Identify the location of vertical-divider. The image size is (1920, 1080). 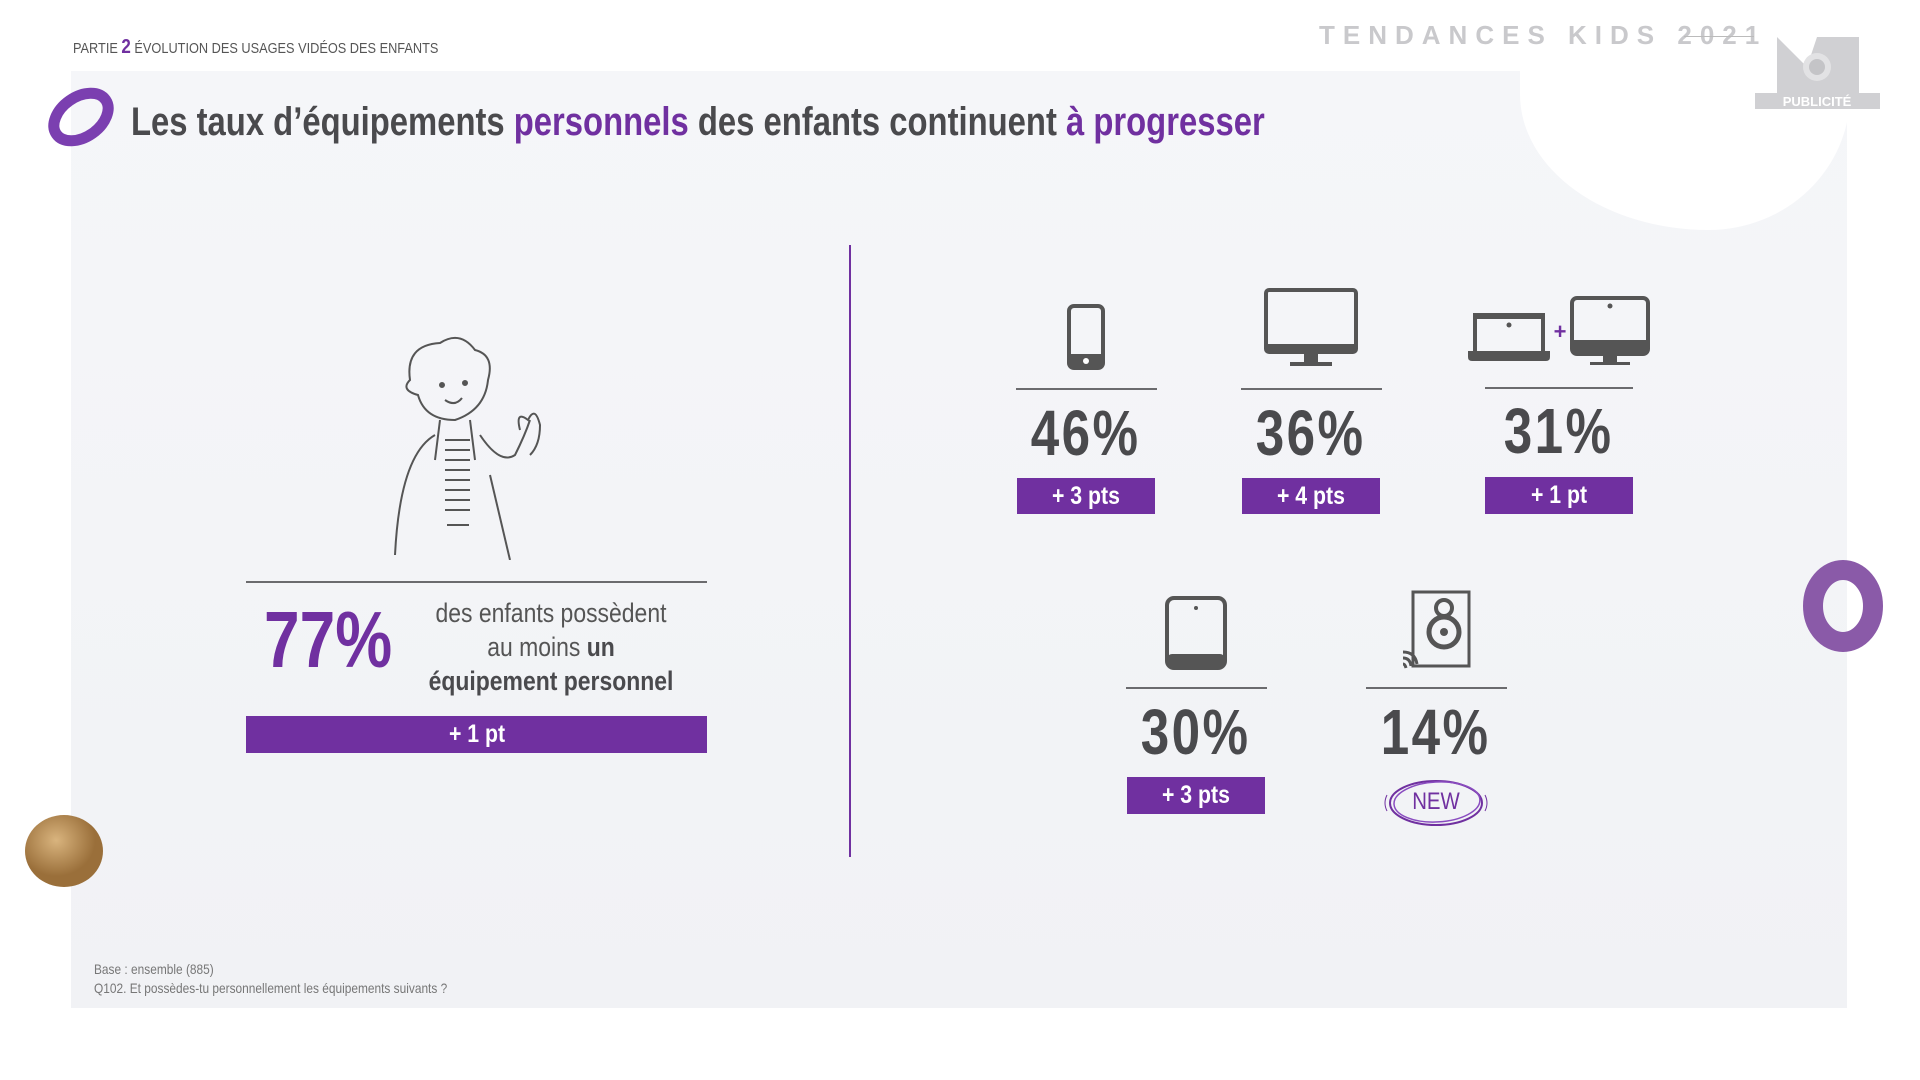
(850, 551).